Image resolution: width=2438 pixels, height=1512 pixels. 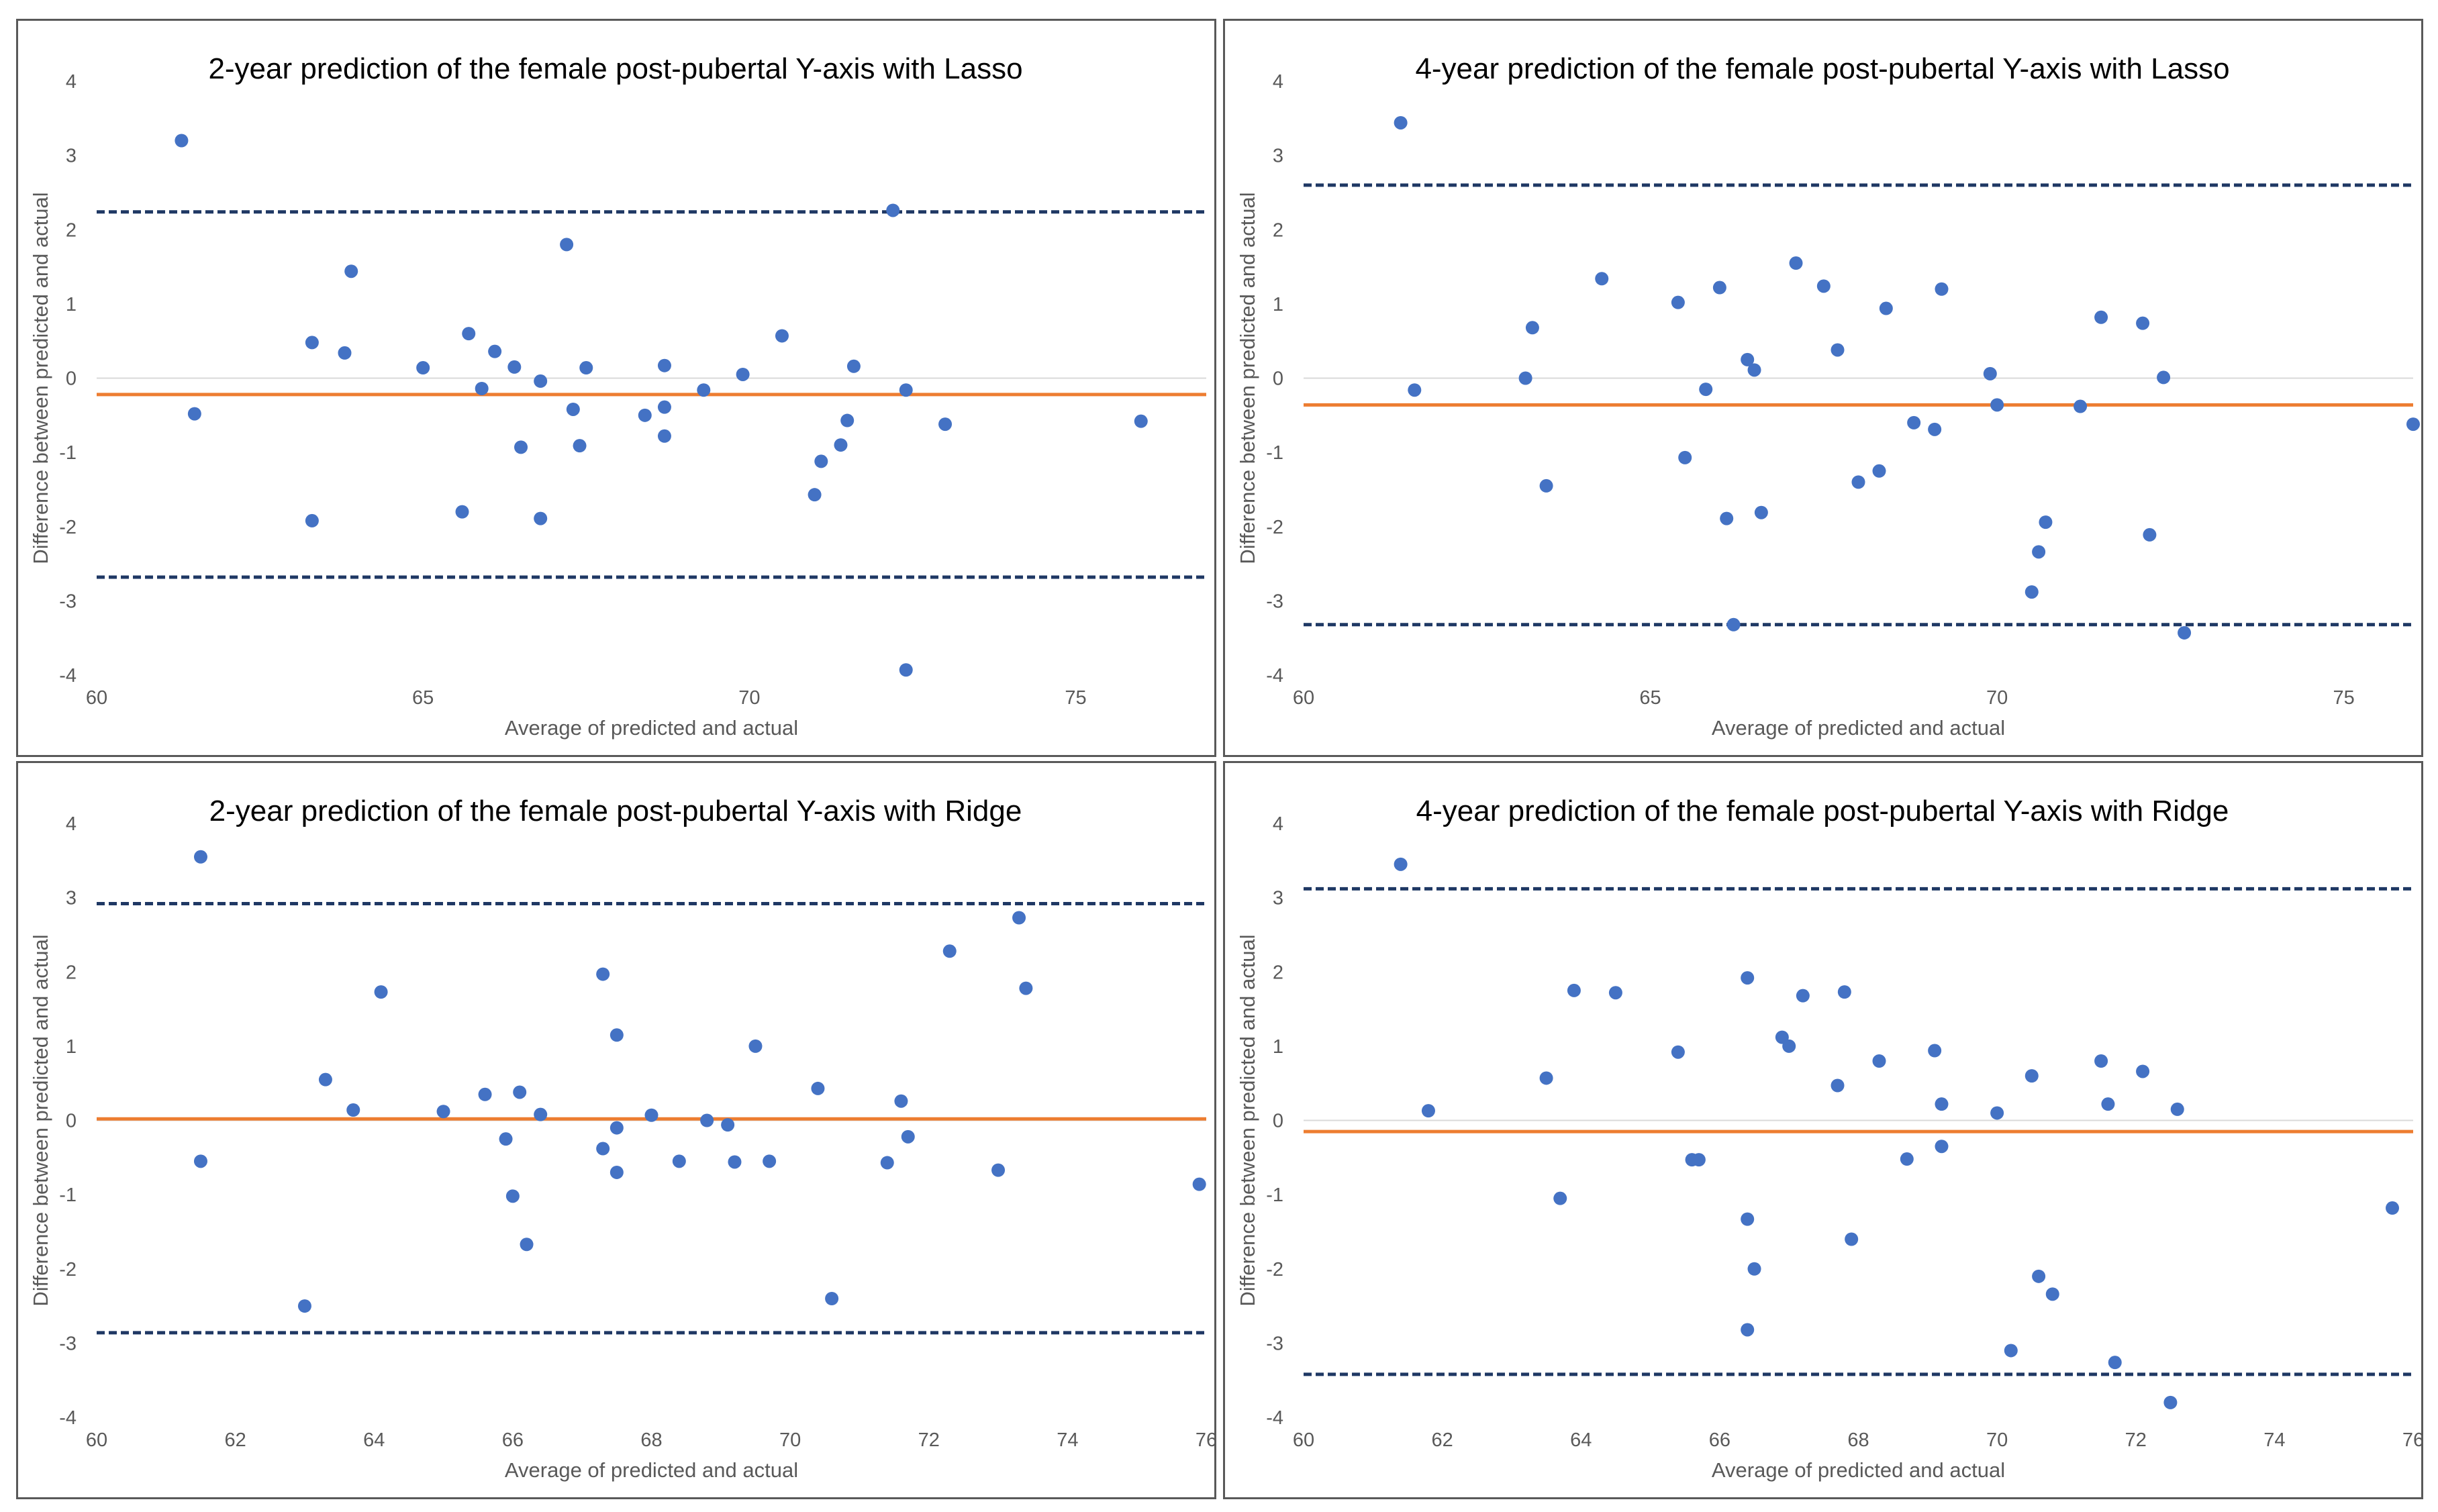 I want to click on y-tick-label: -3, so click(x=1275, y=601).